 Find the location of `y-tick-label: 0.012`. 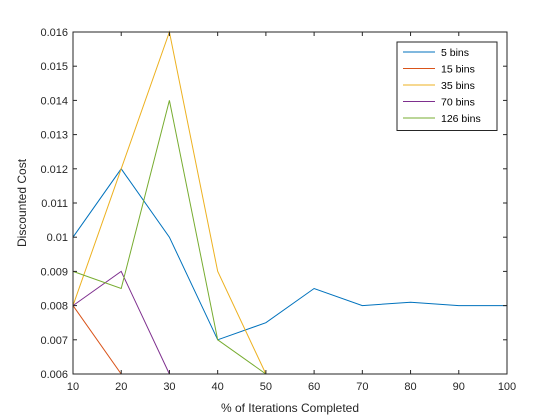

y-tick-label: 0.012 is located at coordinates (54, 170).